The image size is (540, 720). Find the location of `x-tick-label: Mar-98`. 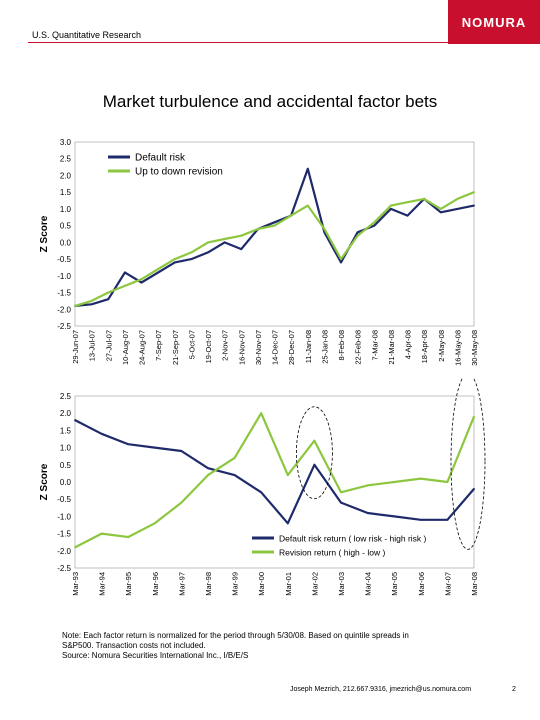

x-tick-label: Mar-98 is located at coordinates (208, 584).